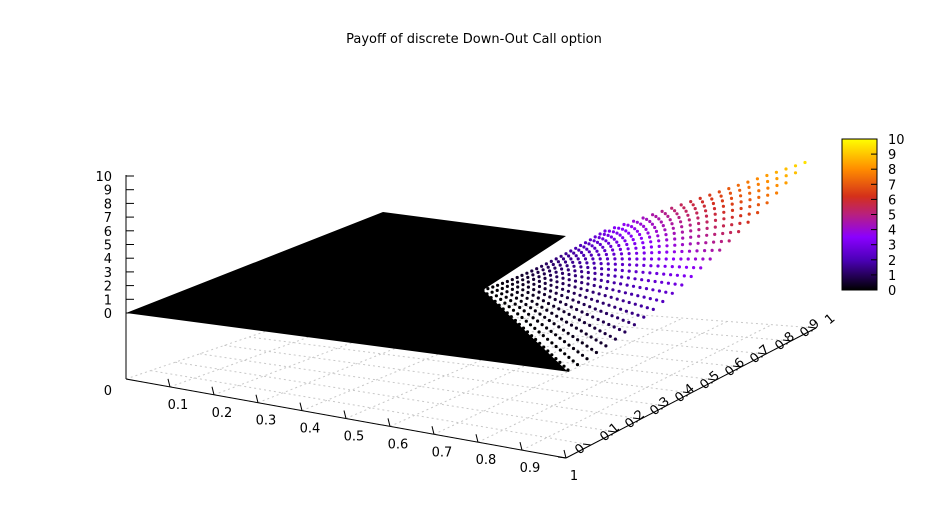 Image resolution: width=952 pixels, height=514 pixels. I want to click on x-tick-label: 0.4, so click(310, 429).